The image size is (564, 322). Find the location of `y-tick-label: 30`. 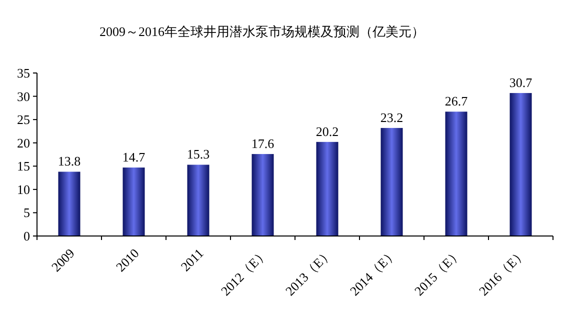

y-tick-label: 30 is located at coordinates (23, 96).